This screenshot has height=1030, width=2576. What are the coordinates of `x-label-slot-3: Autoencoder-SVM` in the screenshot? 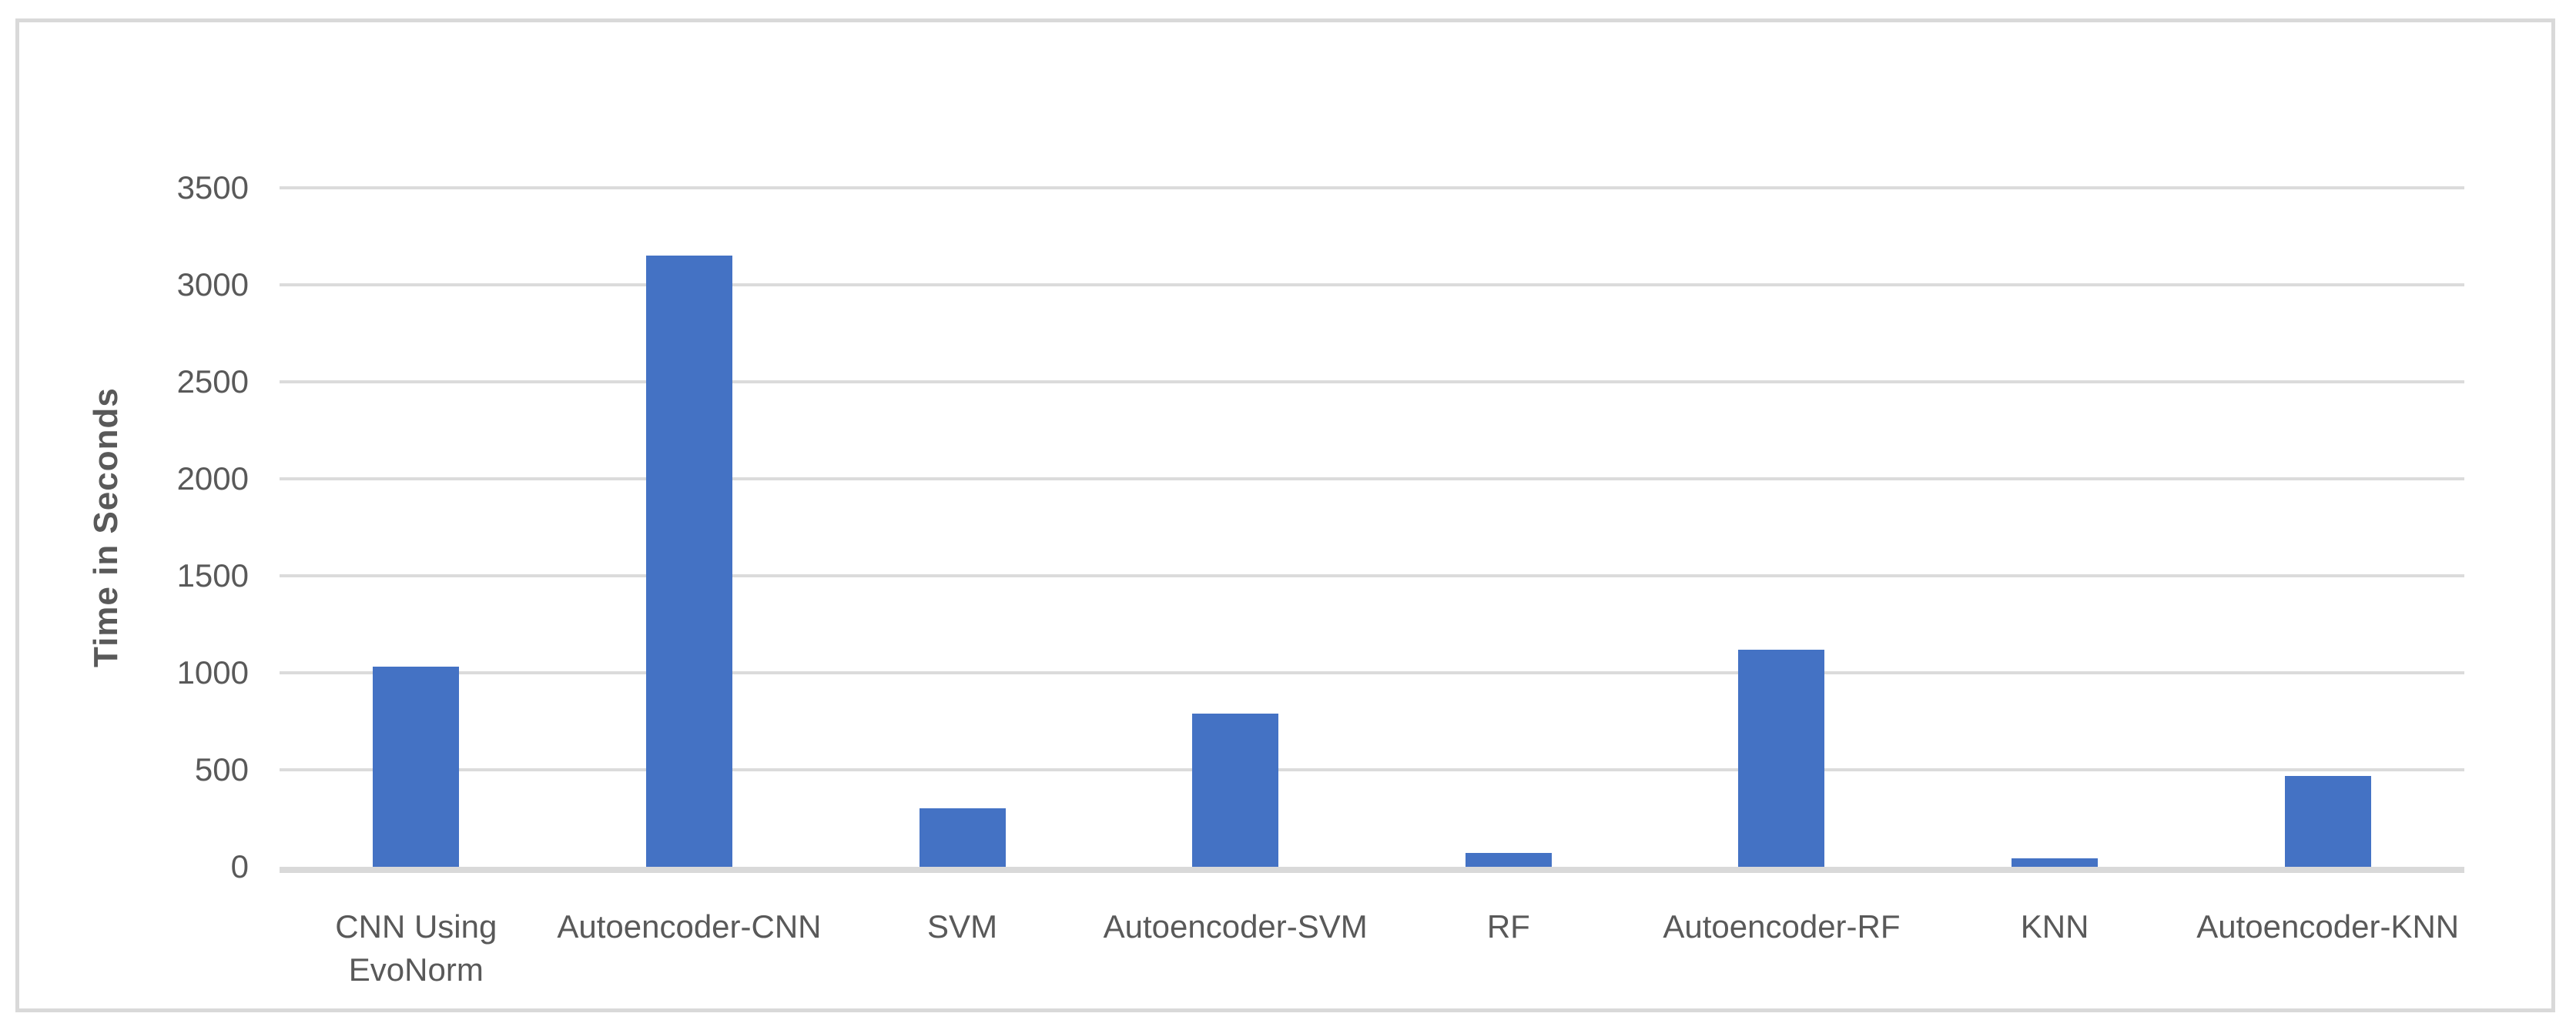 It's located at (1235, 948).